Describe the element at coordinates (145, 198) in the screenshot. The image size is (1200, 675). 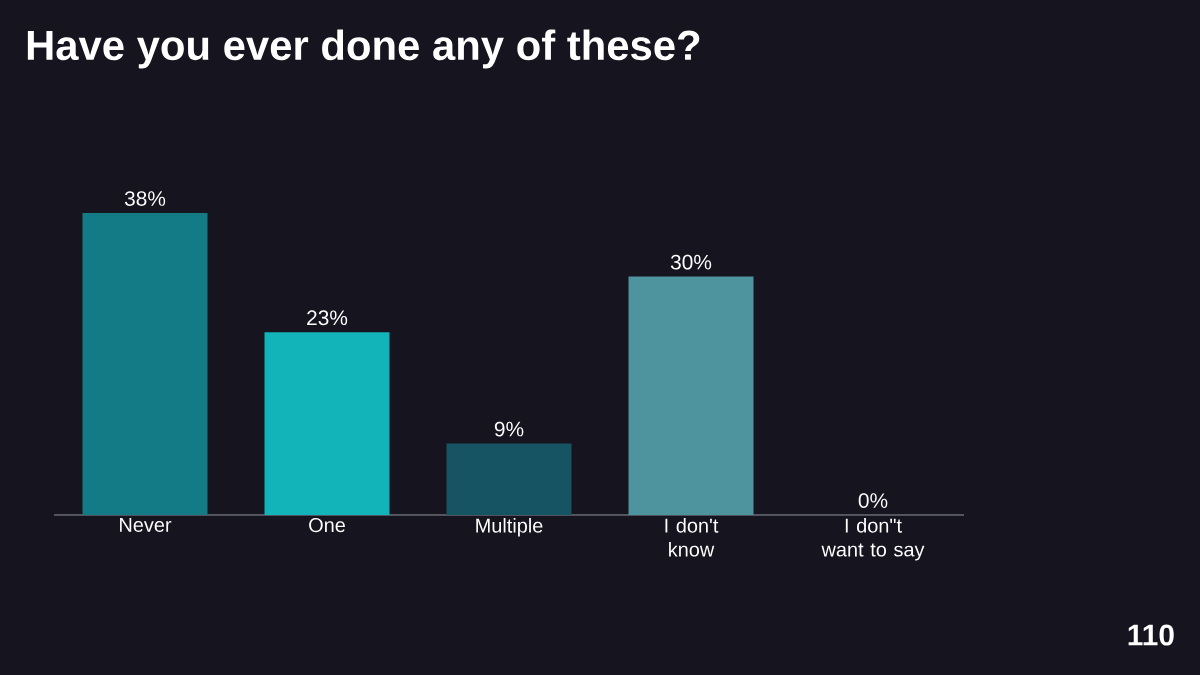
I see `data-label: 38%` at that location.